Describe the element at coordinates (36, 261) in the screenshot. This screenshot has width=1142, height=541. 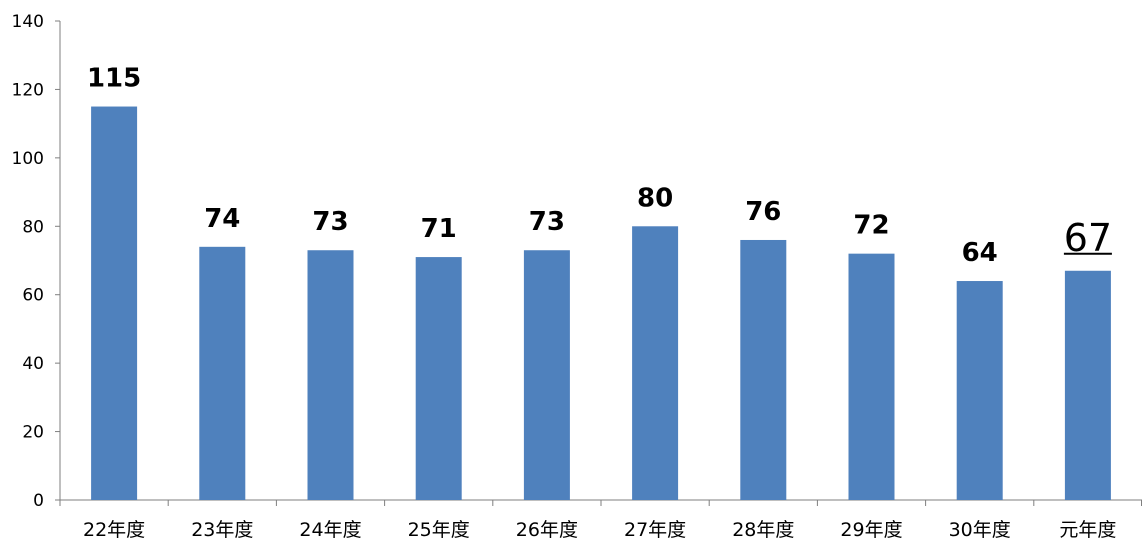
I see `y-axis: 0 20 40 60 80 100 120 140` at that location.